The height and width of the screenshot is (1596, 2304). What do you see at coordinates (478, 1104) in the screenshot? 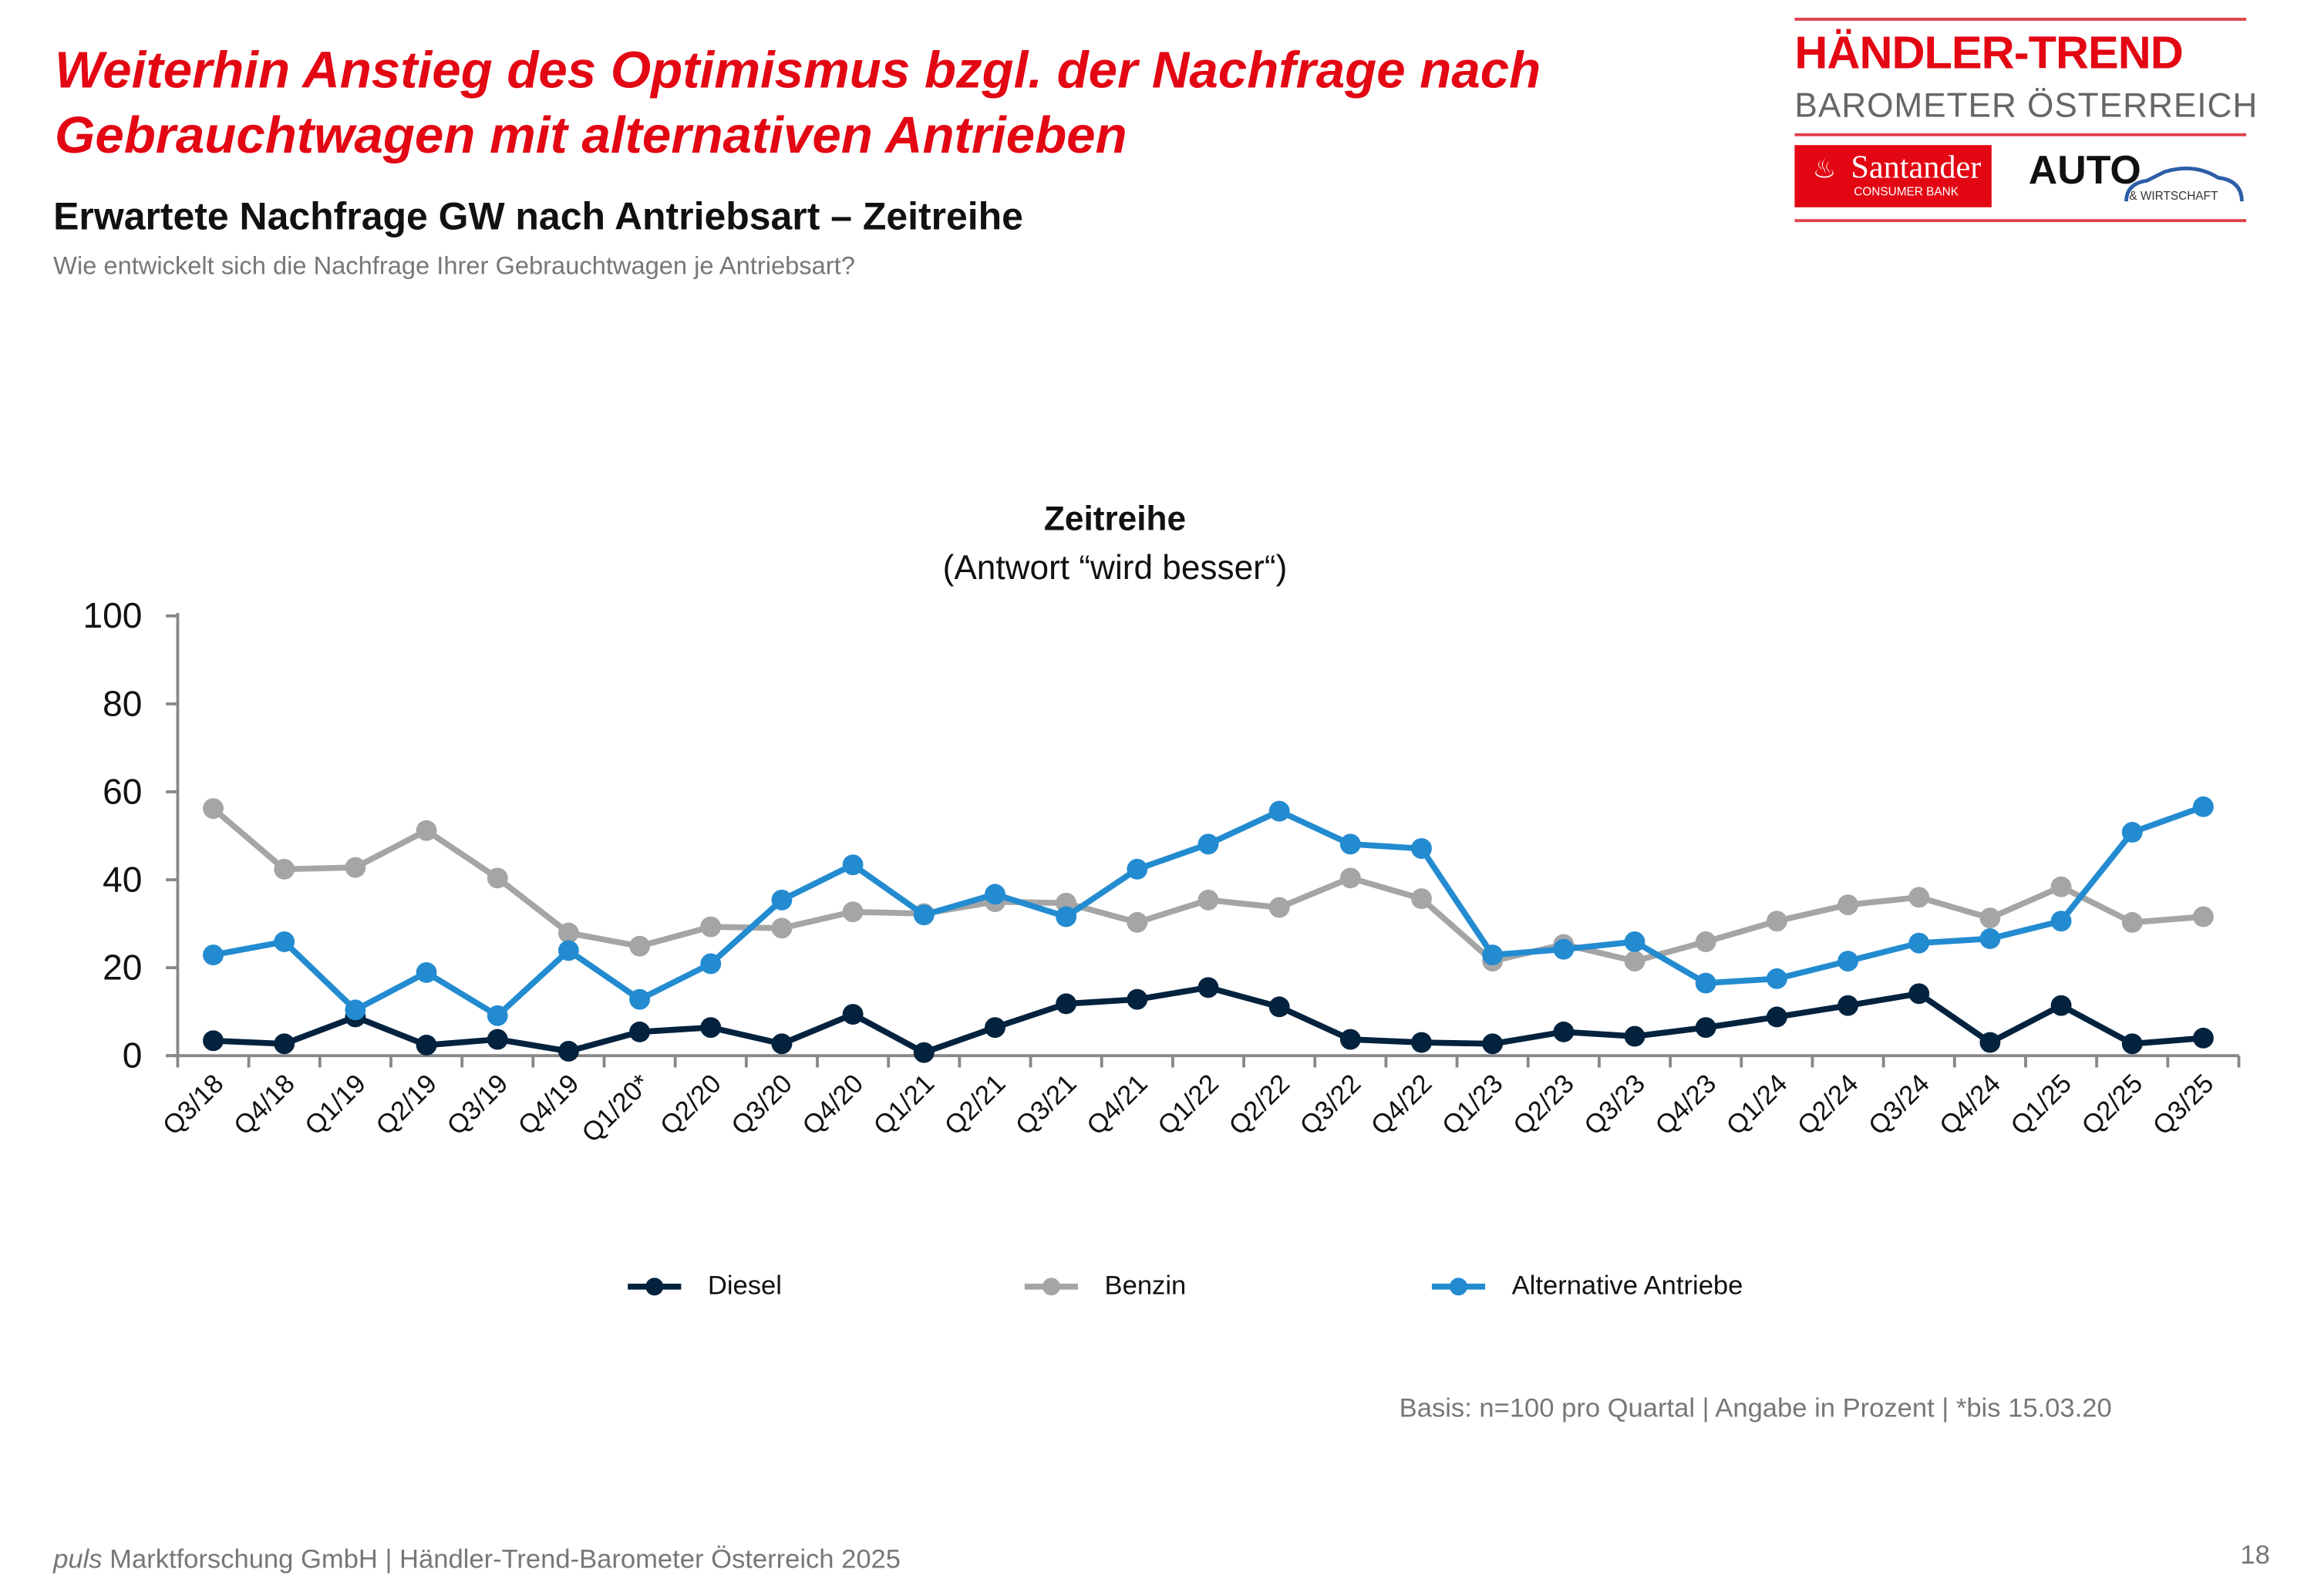
I see `x-tick-label: Q3/19` at bounding box center [478, 1104].